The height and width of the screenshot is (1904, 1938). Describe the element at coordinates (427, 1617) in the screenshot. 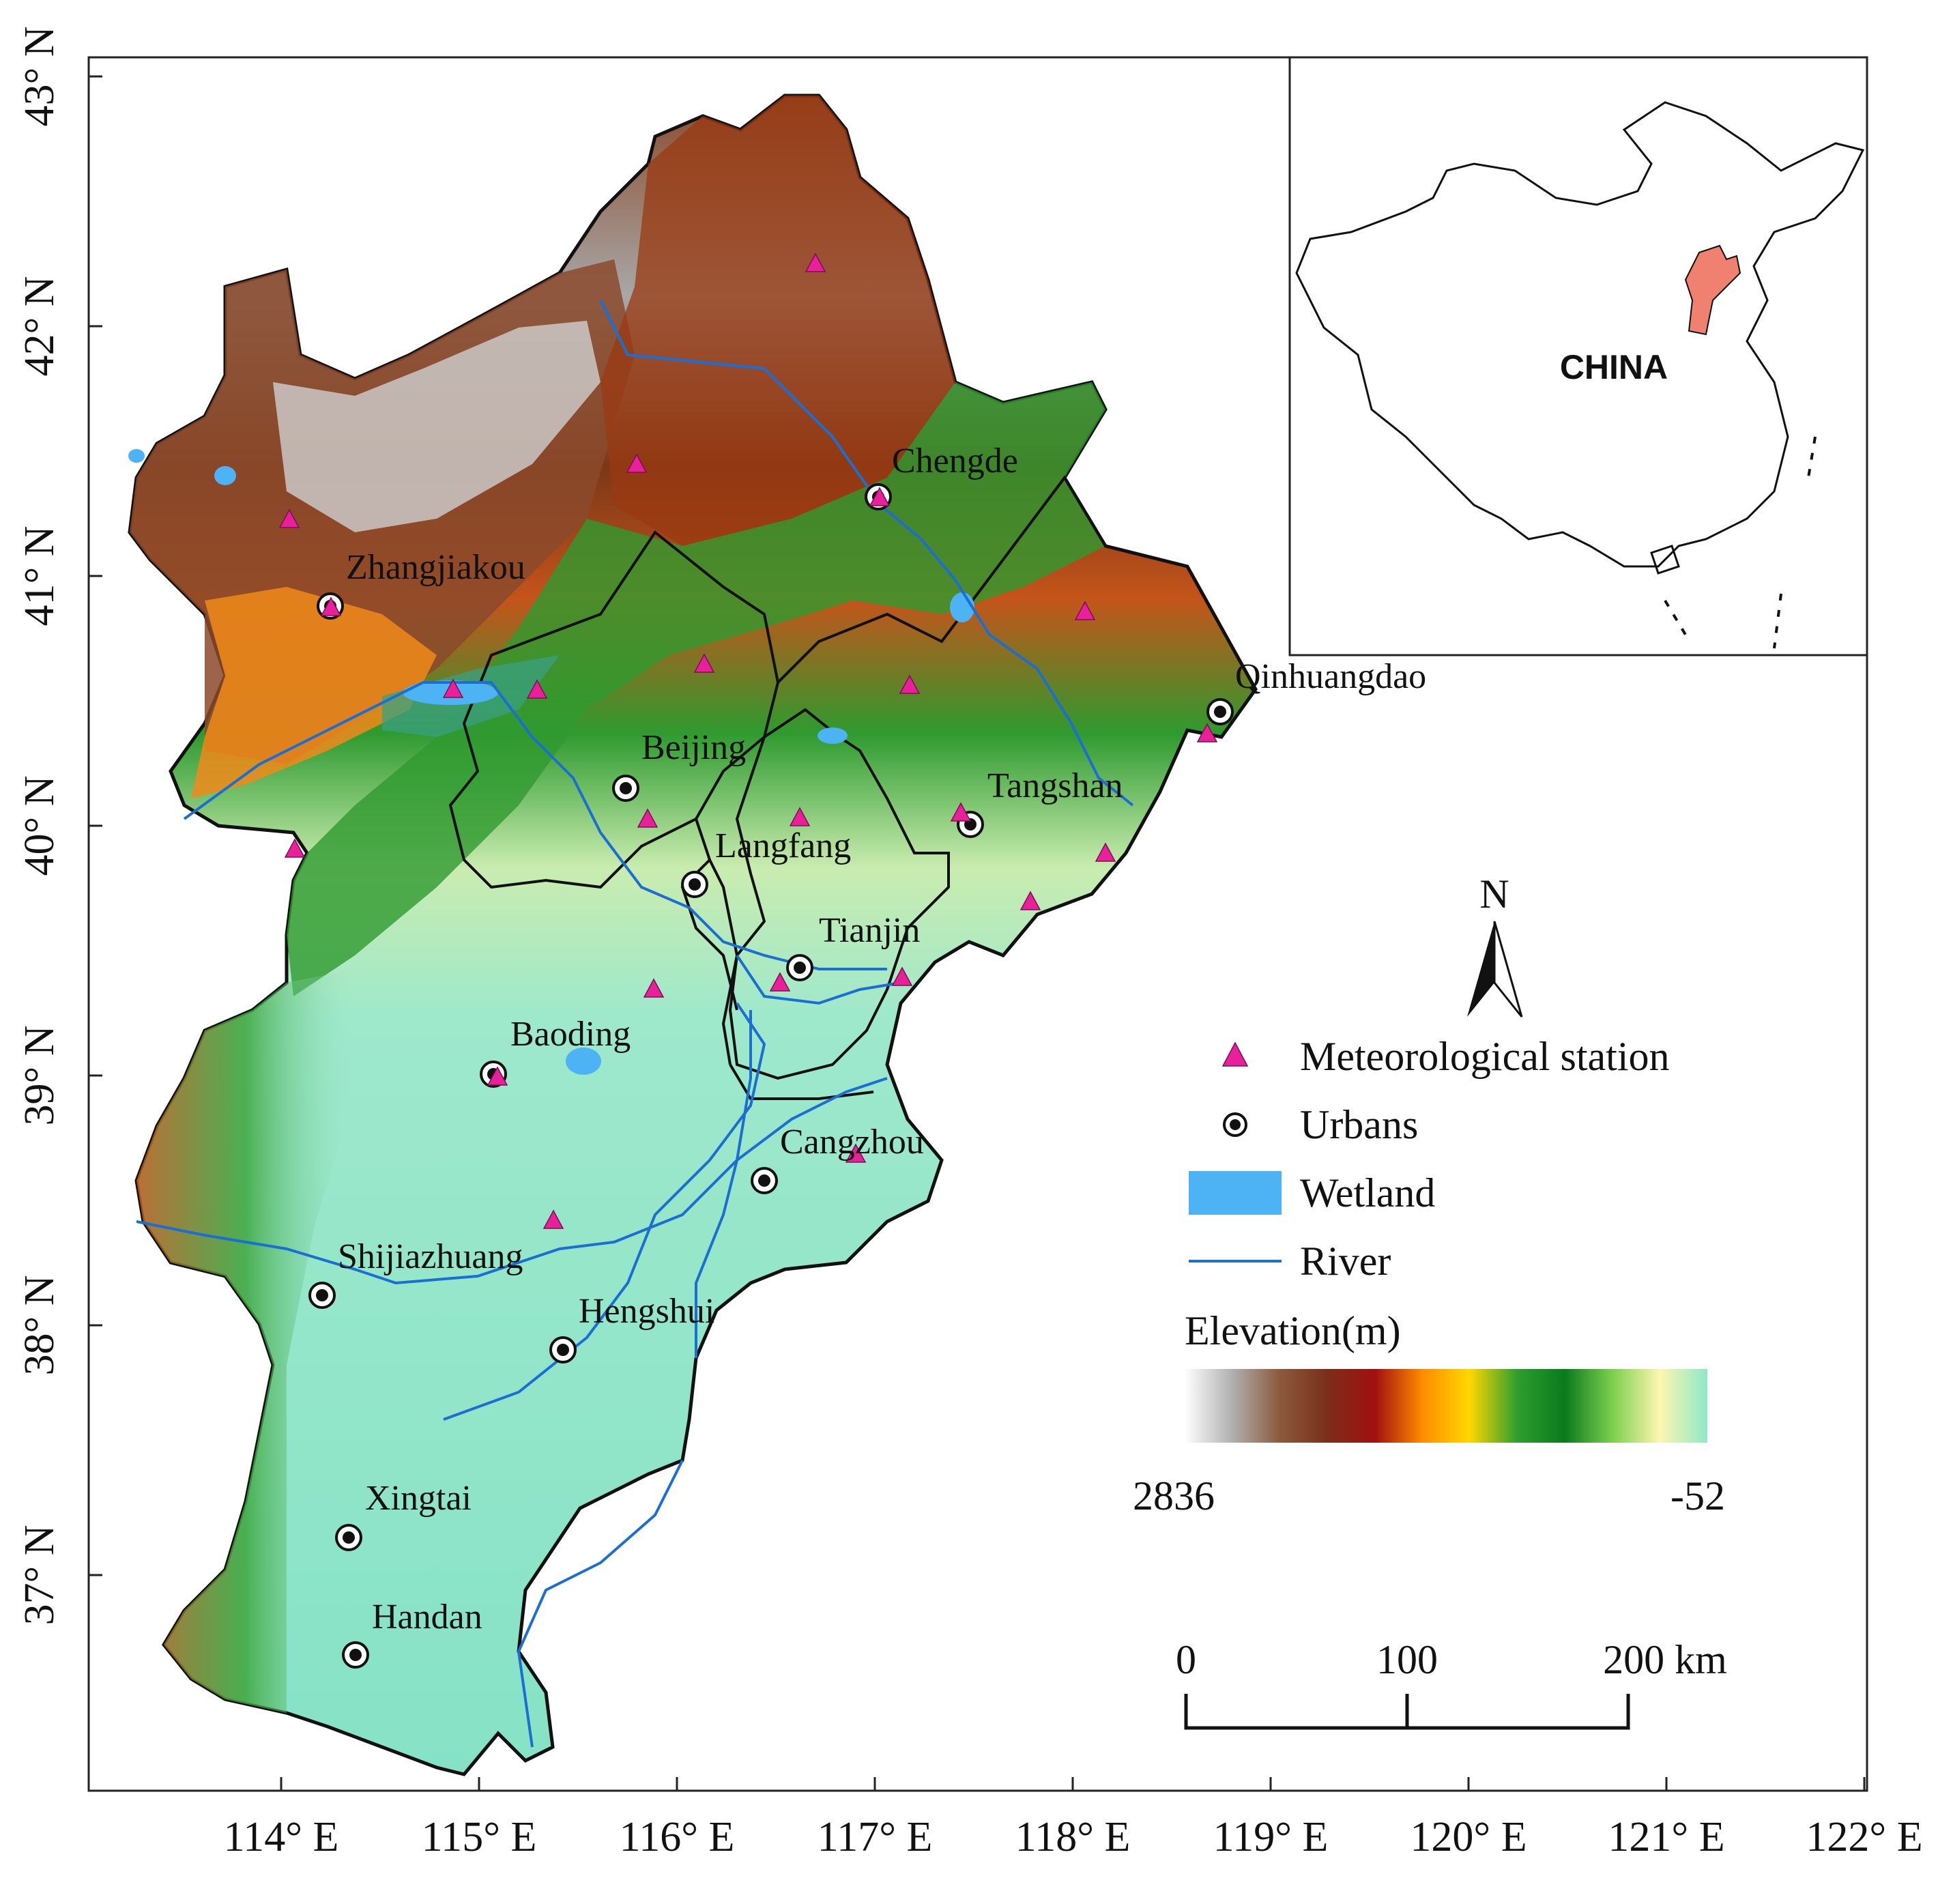

I see `city-label-handan: Handan` at that location.